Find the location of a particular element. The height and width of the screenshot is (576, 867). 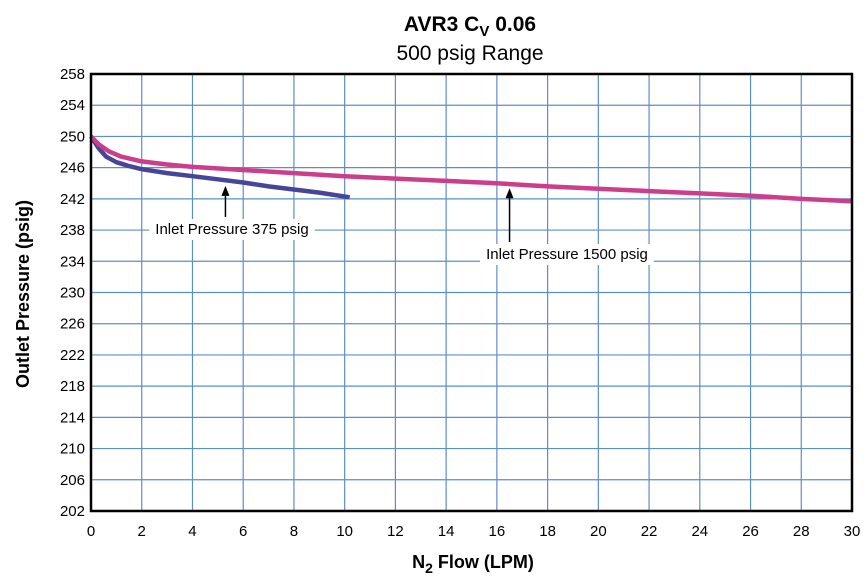

x-tick-label: 0 is located at coordinates (91, 531).